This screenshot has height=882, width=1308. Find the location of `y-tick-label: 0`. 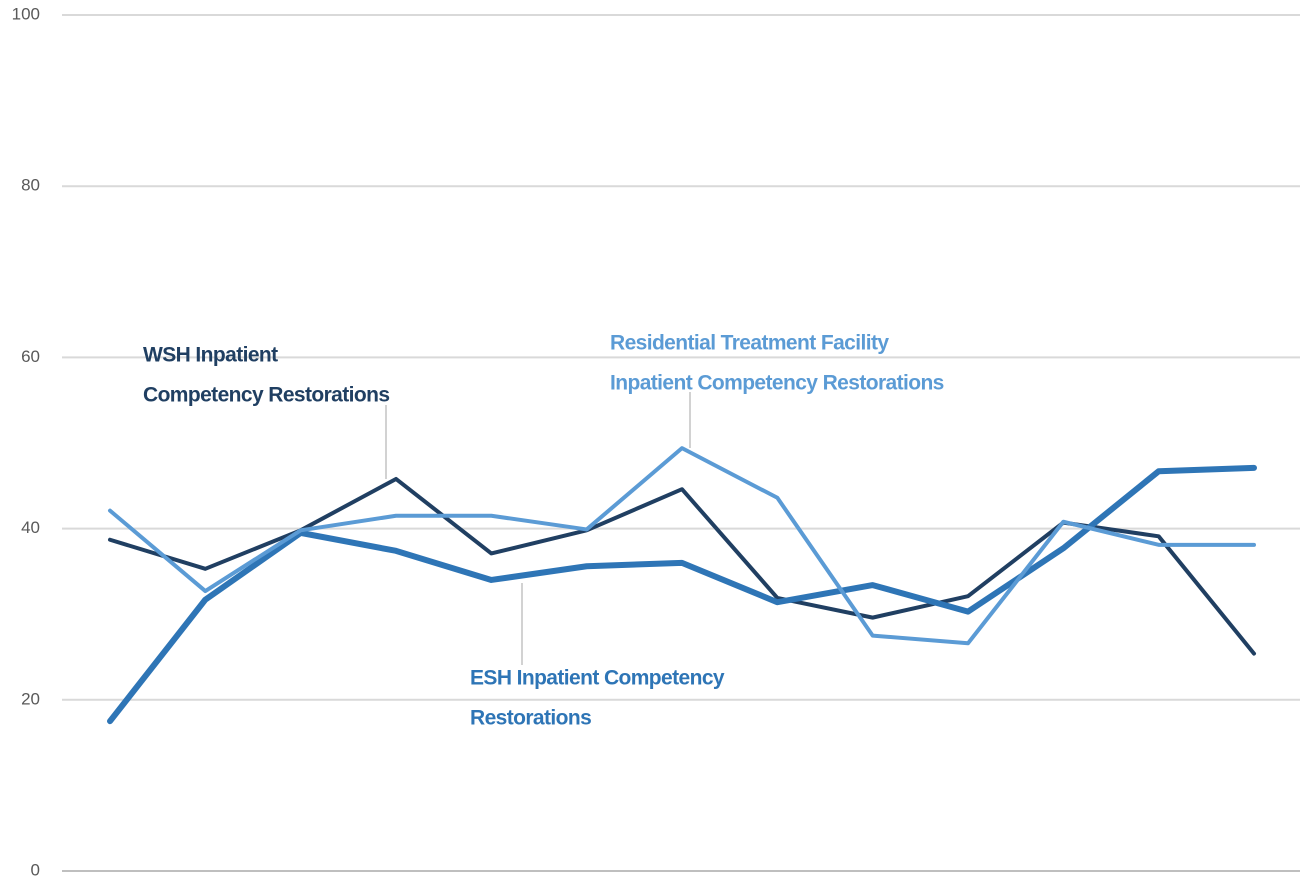

y-tick-label: 0 is located at coordinates (35, 869).